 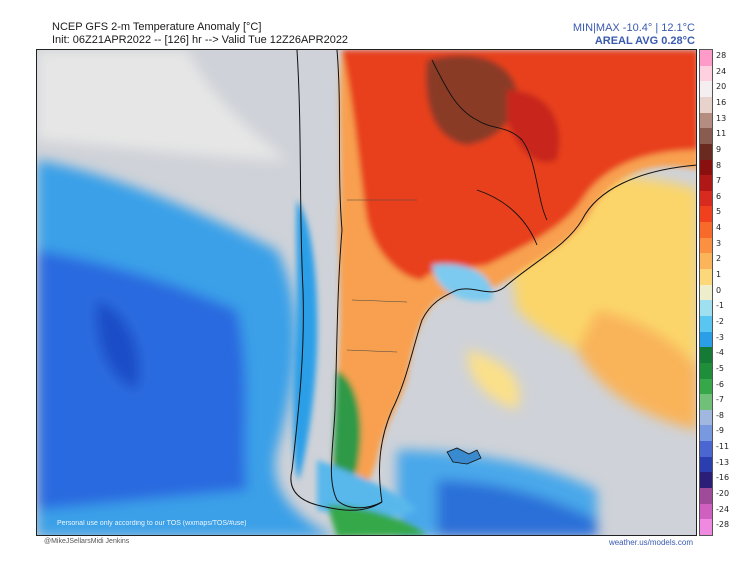 I want to click on paraguay-border, so click(x=489, y=140).